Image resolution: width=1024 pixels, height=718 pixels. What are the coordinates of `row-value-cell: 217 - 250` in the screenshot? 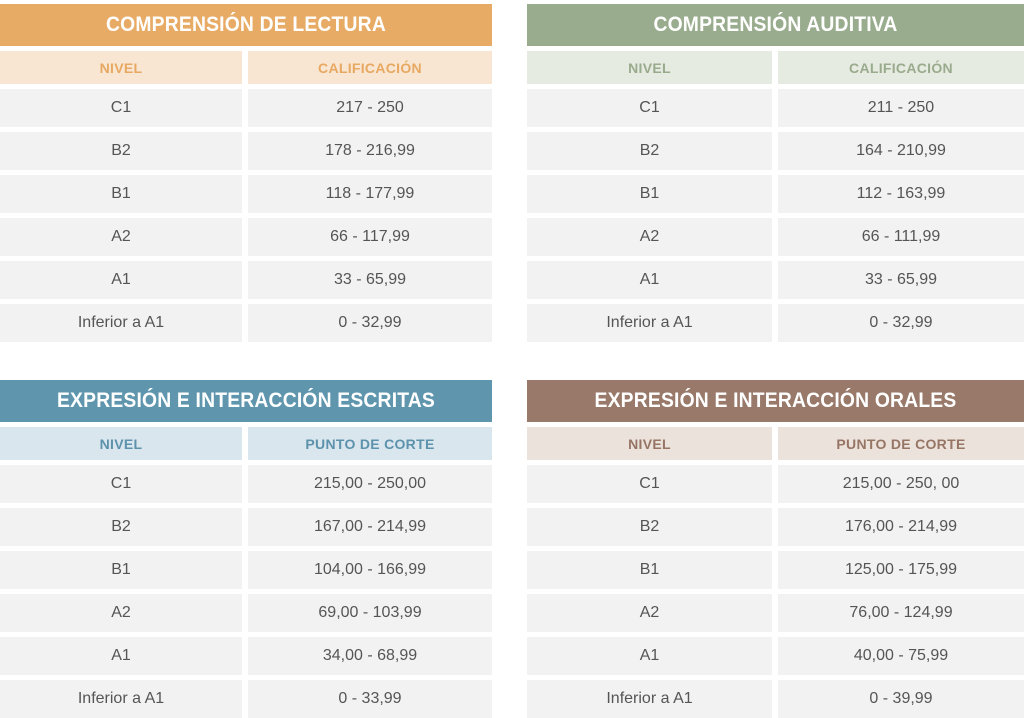 It's located at (370, 108).